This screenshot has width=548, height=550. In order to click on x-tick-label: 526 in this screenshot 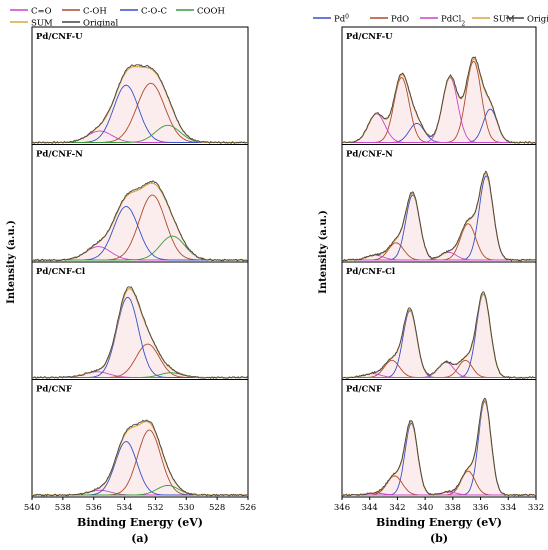, I will do `click(248, 508)`.